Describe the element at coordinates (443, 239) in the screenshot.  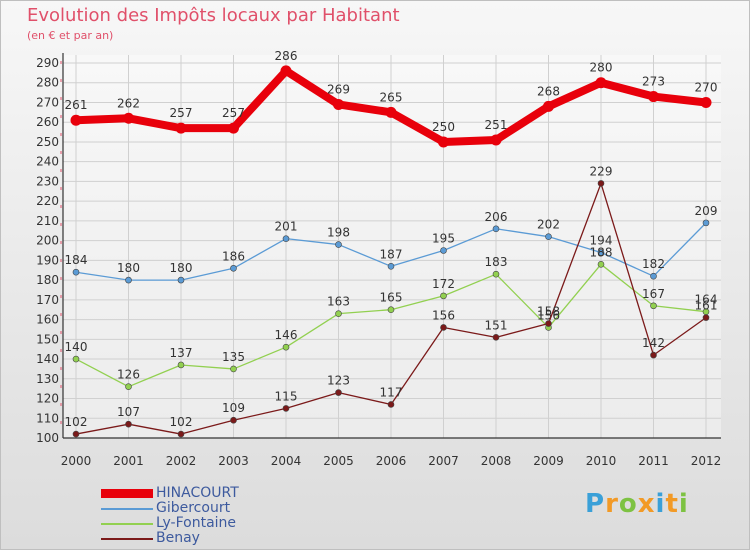
I see `data-label: 195` at that location.